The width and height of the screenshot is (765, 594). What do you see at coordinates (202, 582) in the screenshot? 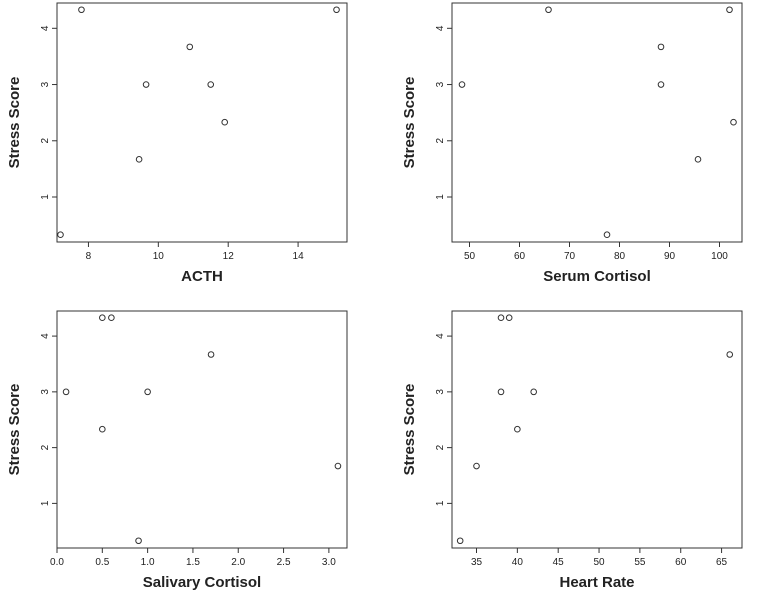
I see `x-axis-title: Salivary Cortisol` at bounding box center [202, 582].